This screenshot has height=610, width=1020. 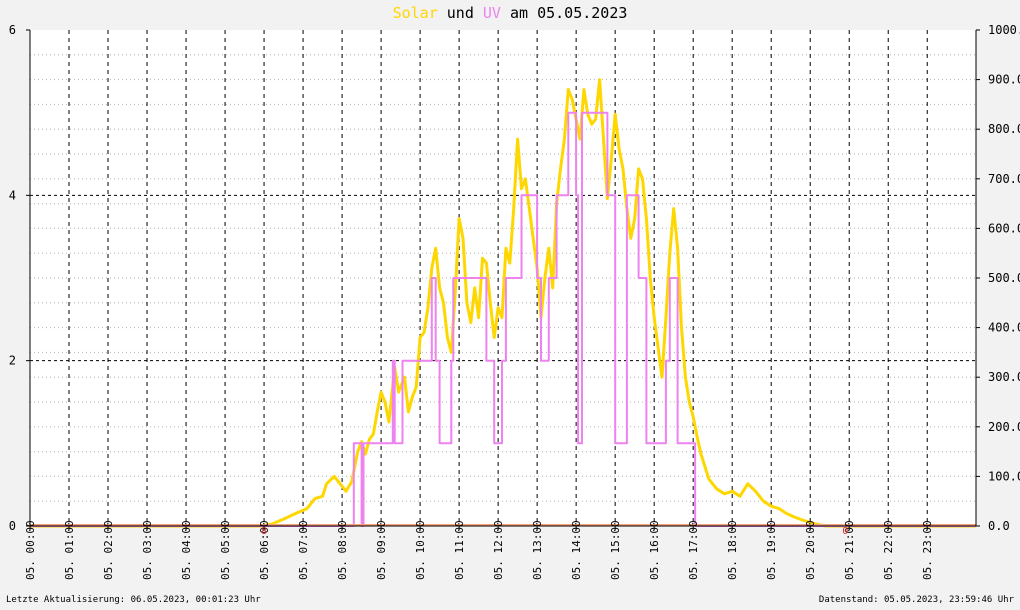 I want to click on right-axis-tick-label: 900.0, so click(x=1004, y=80).